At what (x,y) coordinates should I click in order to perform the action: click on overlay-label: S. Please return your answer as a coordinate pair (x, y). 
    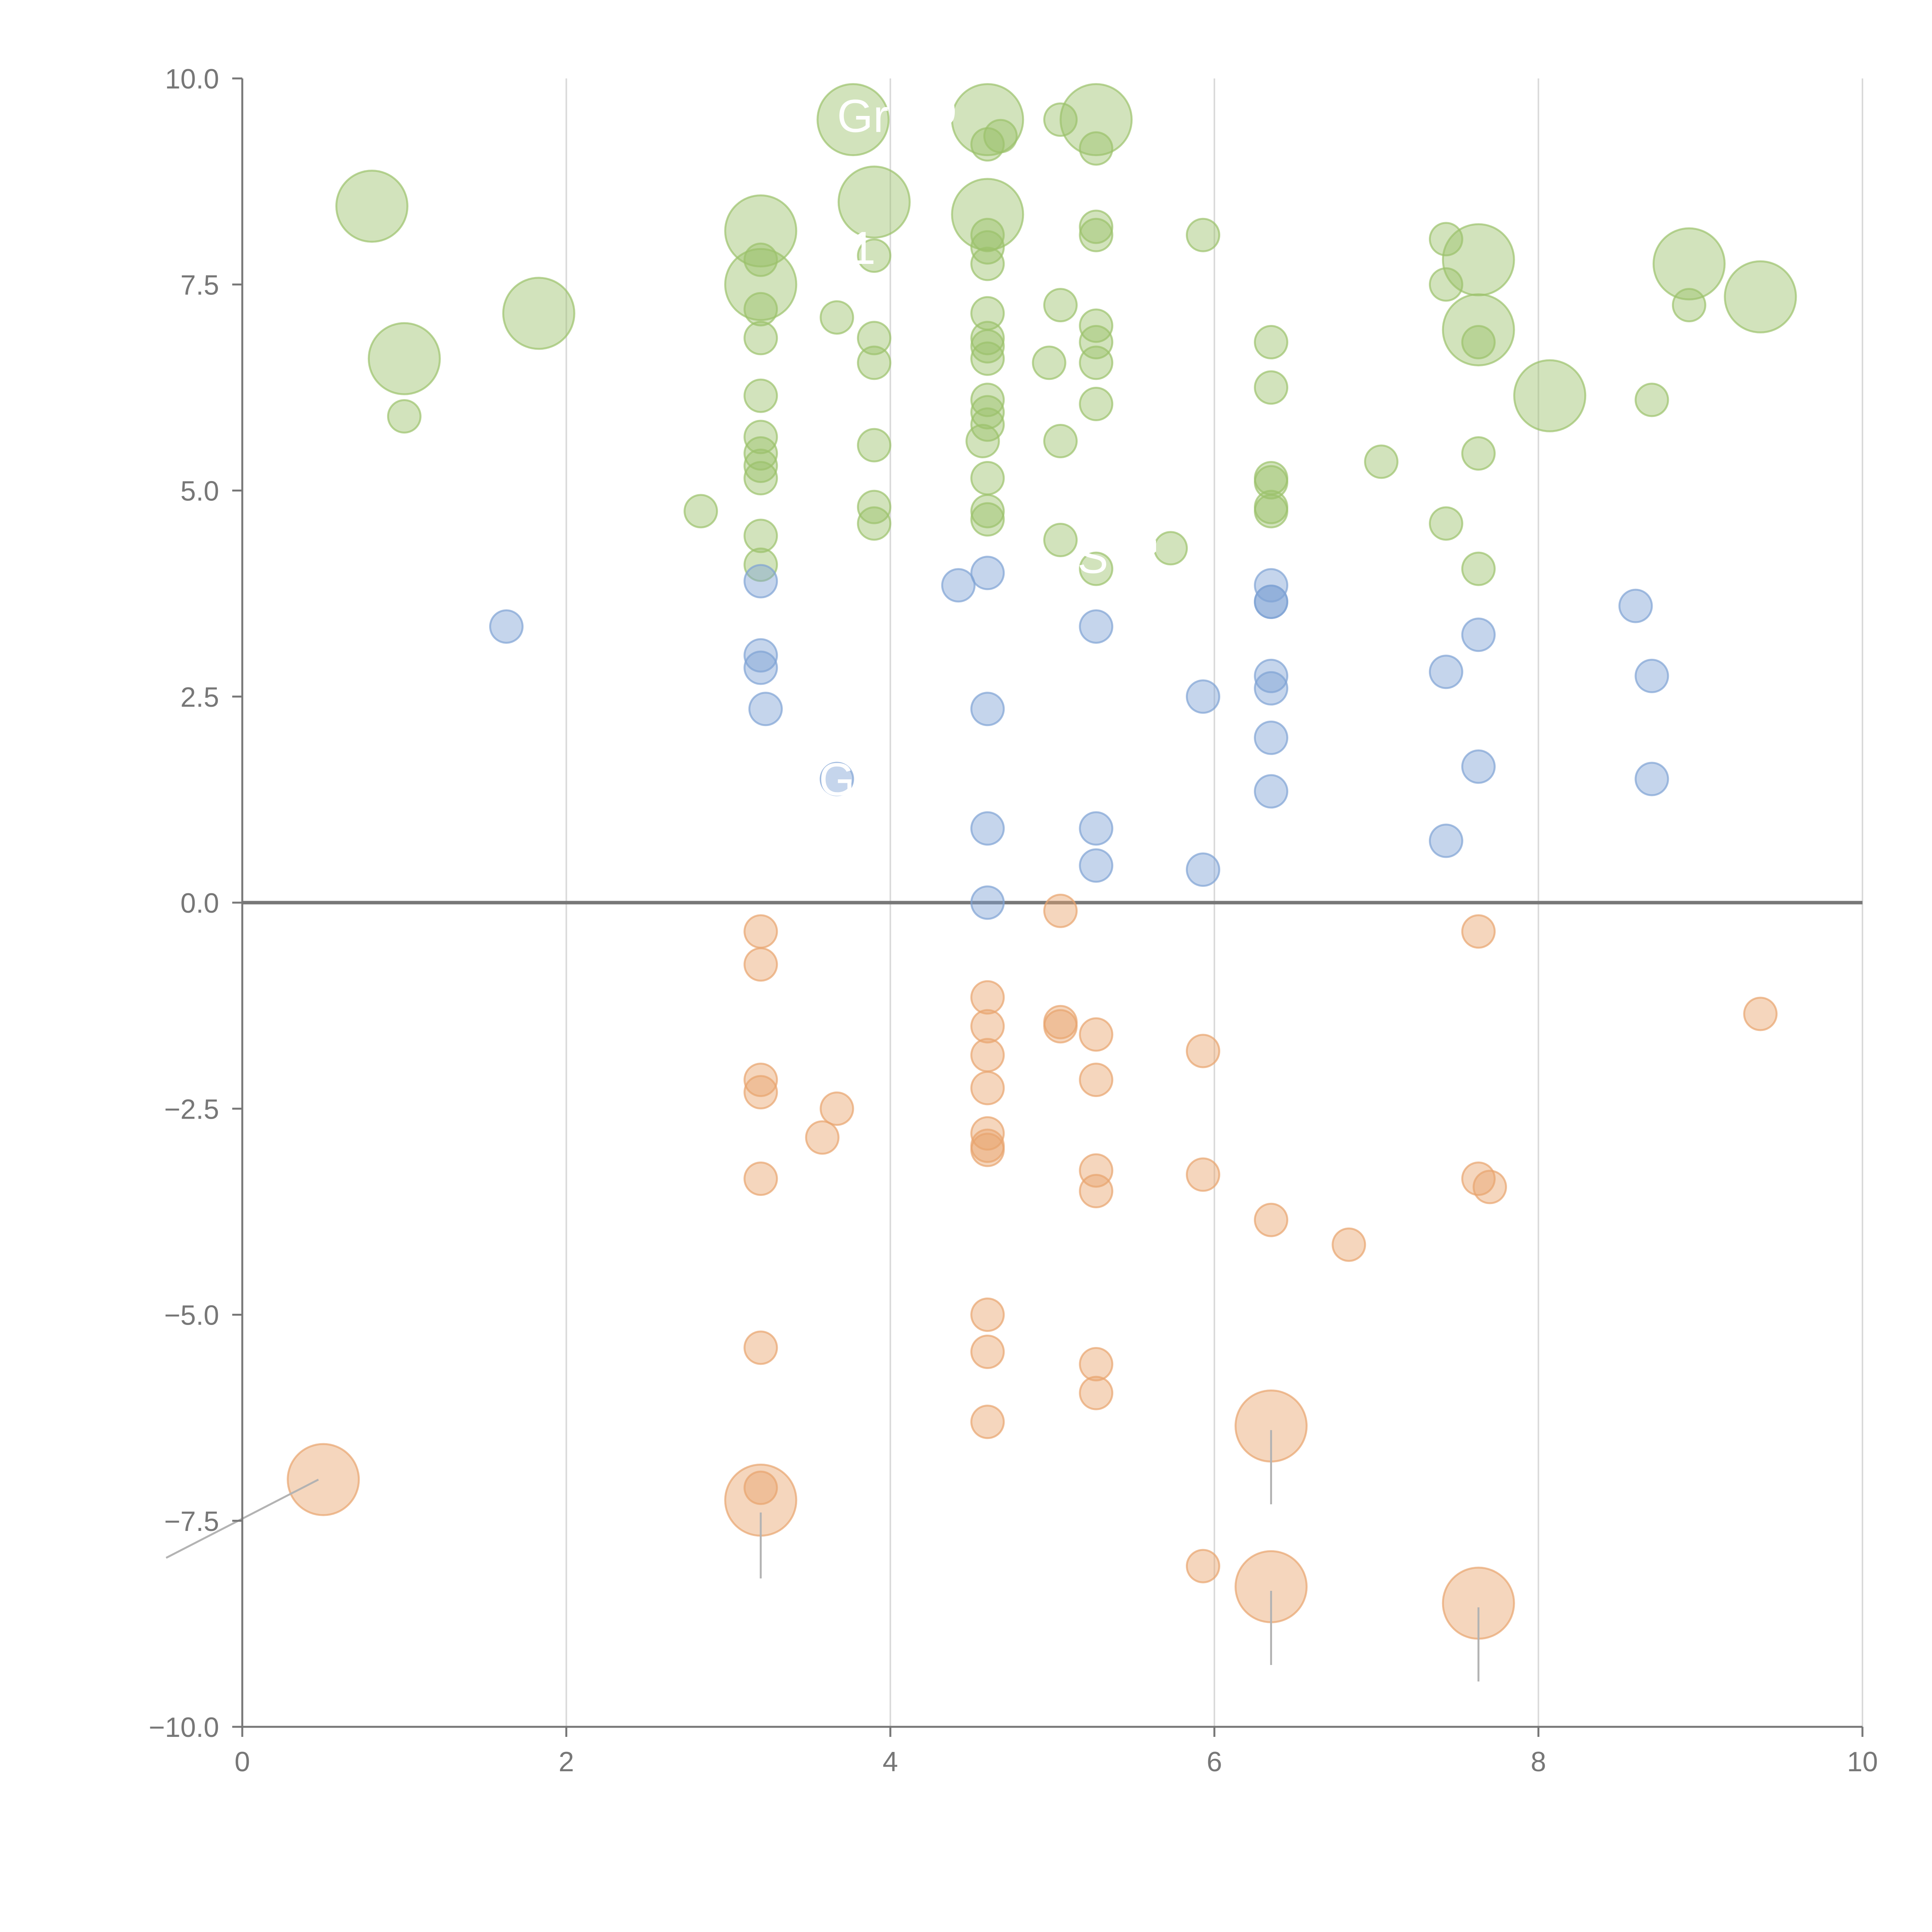
    Looking at the image, I should click on (1092, 557).